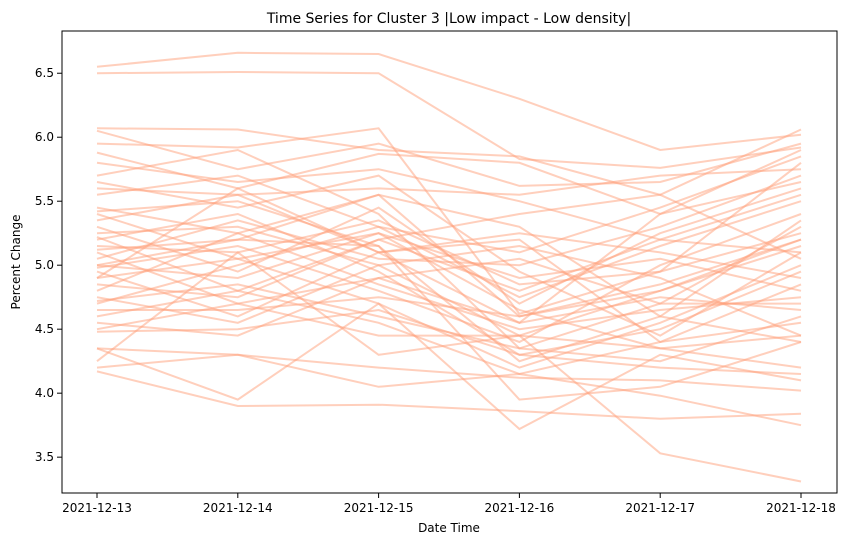 The height and width of the screenshot is (545, 851). I want to click on y-tick-label: 3.5, so click(44, 457).